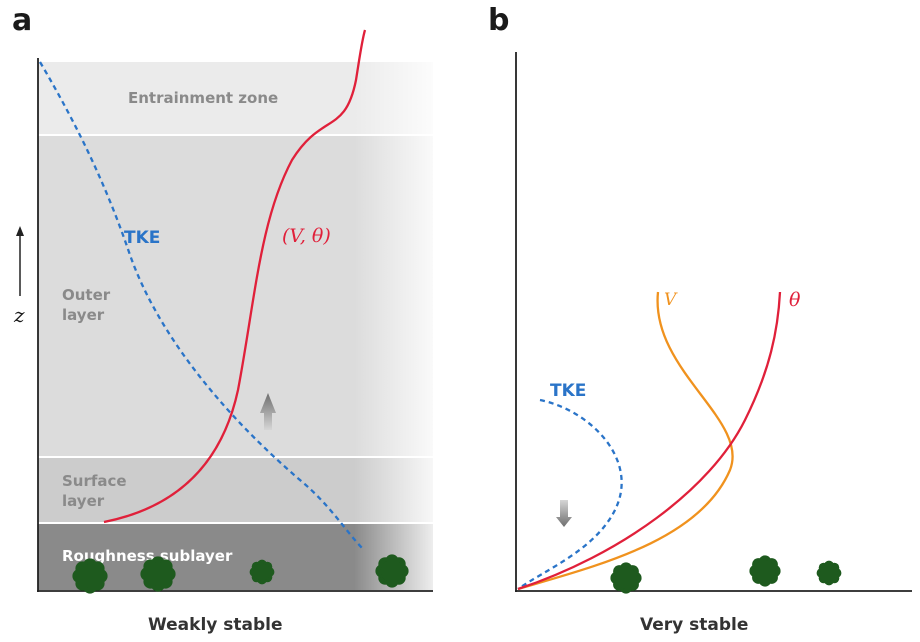 This screenshot has height=642, width=920. Describe the element at coordinates (671, 300) in the screenshot. I see `velocity-label: V` at that location.